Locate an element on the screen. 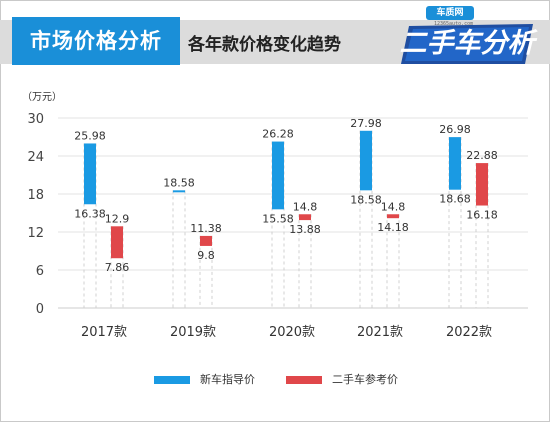 Image resolution: width=550 pixels, height=422 pixels. x-tick-label: 2020款 is located at coordinates (292, 332).